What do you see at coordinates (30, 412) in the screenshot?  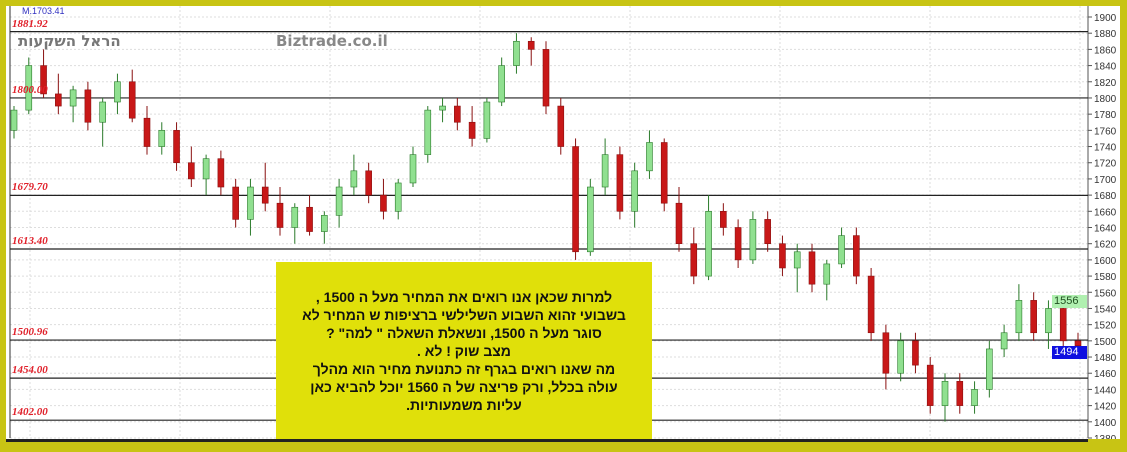 I see `level-label: 1402.00` at bounding box center [30, 412].